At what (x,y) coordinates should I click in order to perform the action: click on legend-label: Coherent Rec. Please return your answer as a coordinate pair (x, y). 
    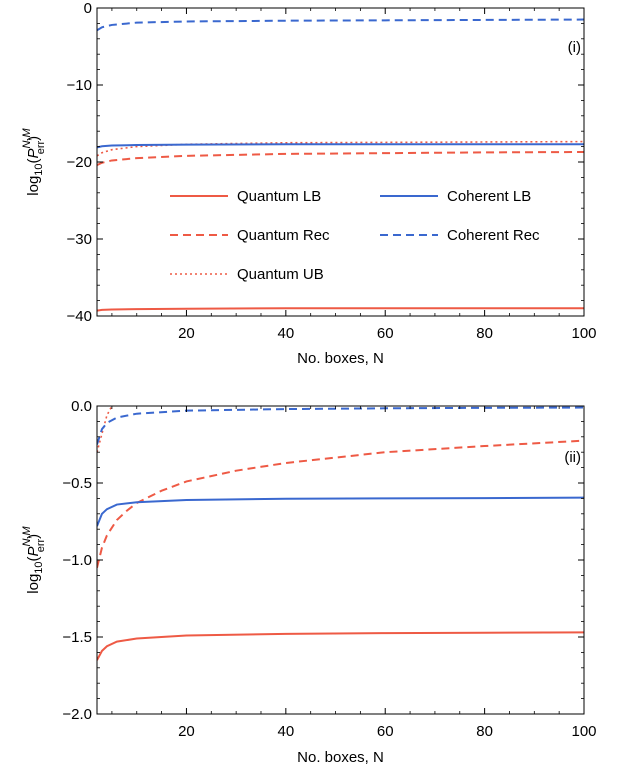
    Looking at the image, I should click on (493, 235).